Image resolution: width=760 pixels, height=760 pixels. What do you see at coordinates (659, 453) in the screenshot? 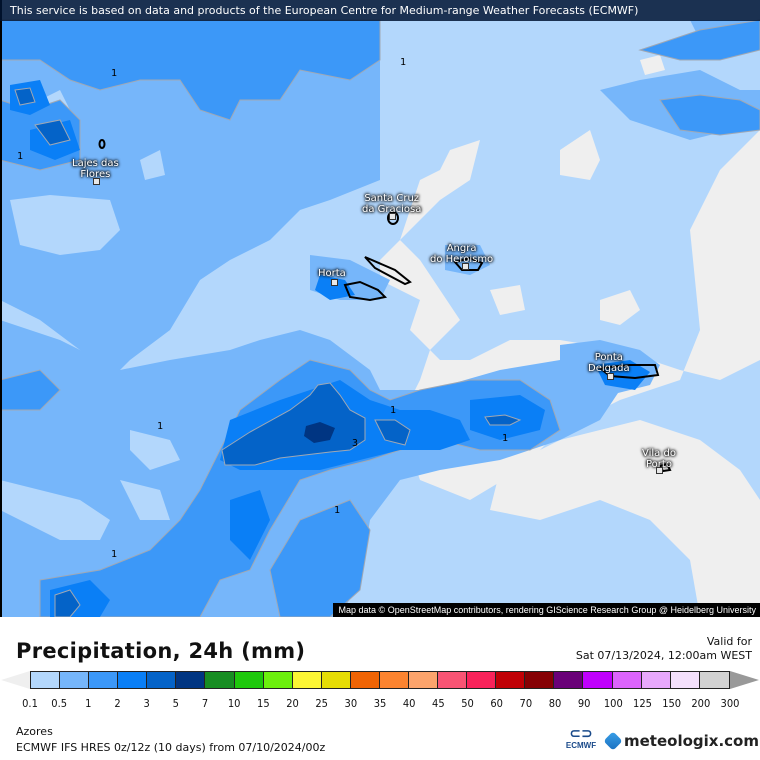
I see `city-name-line1: Vila do` at bounding box center [659, 453].